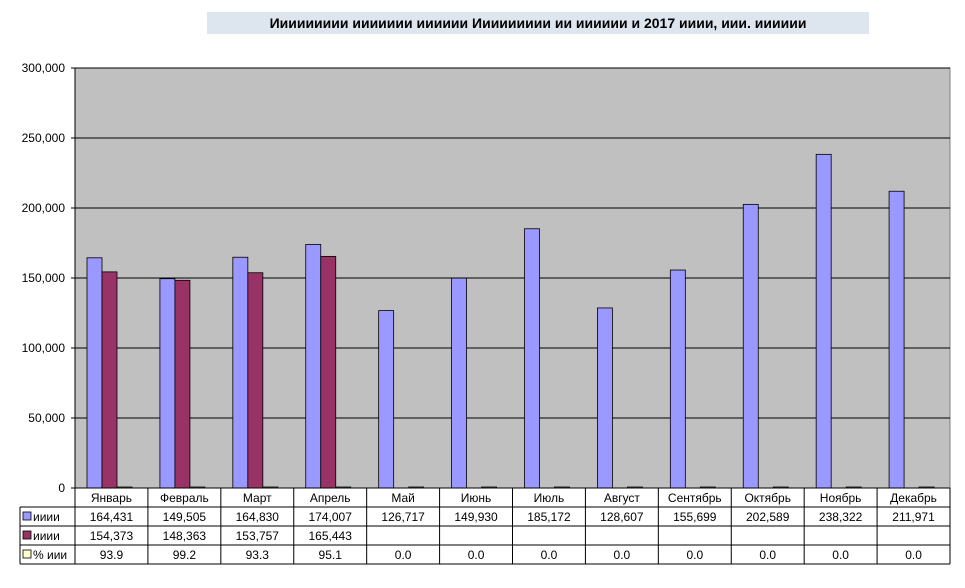 The height and width of the screenshot is (588, 965). Describe the element at coordinates (403, 517) in the screenshot. I see `data-label: 126,717` at that location.